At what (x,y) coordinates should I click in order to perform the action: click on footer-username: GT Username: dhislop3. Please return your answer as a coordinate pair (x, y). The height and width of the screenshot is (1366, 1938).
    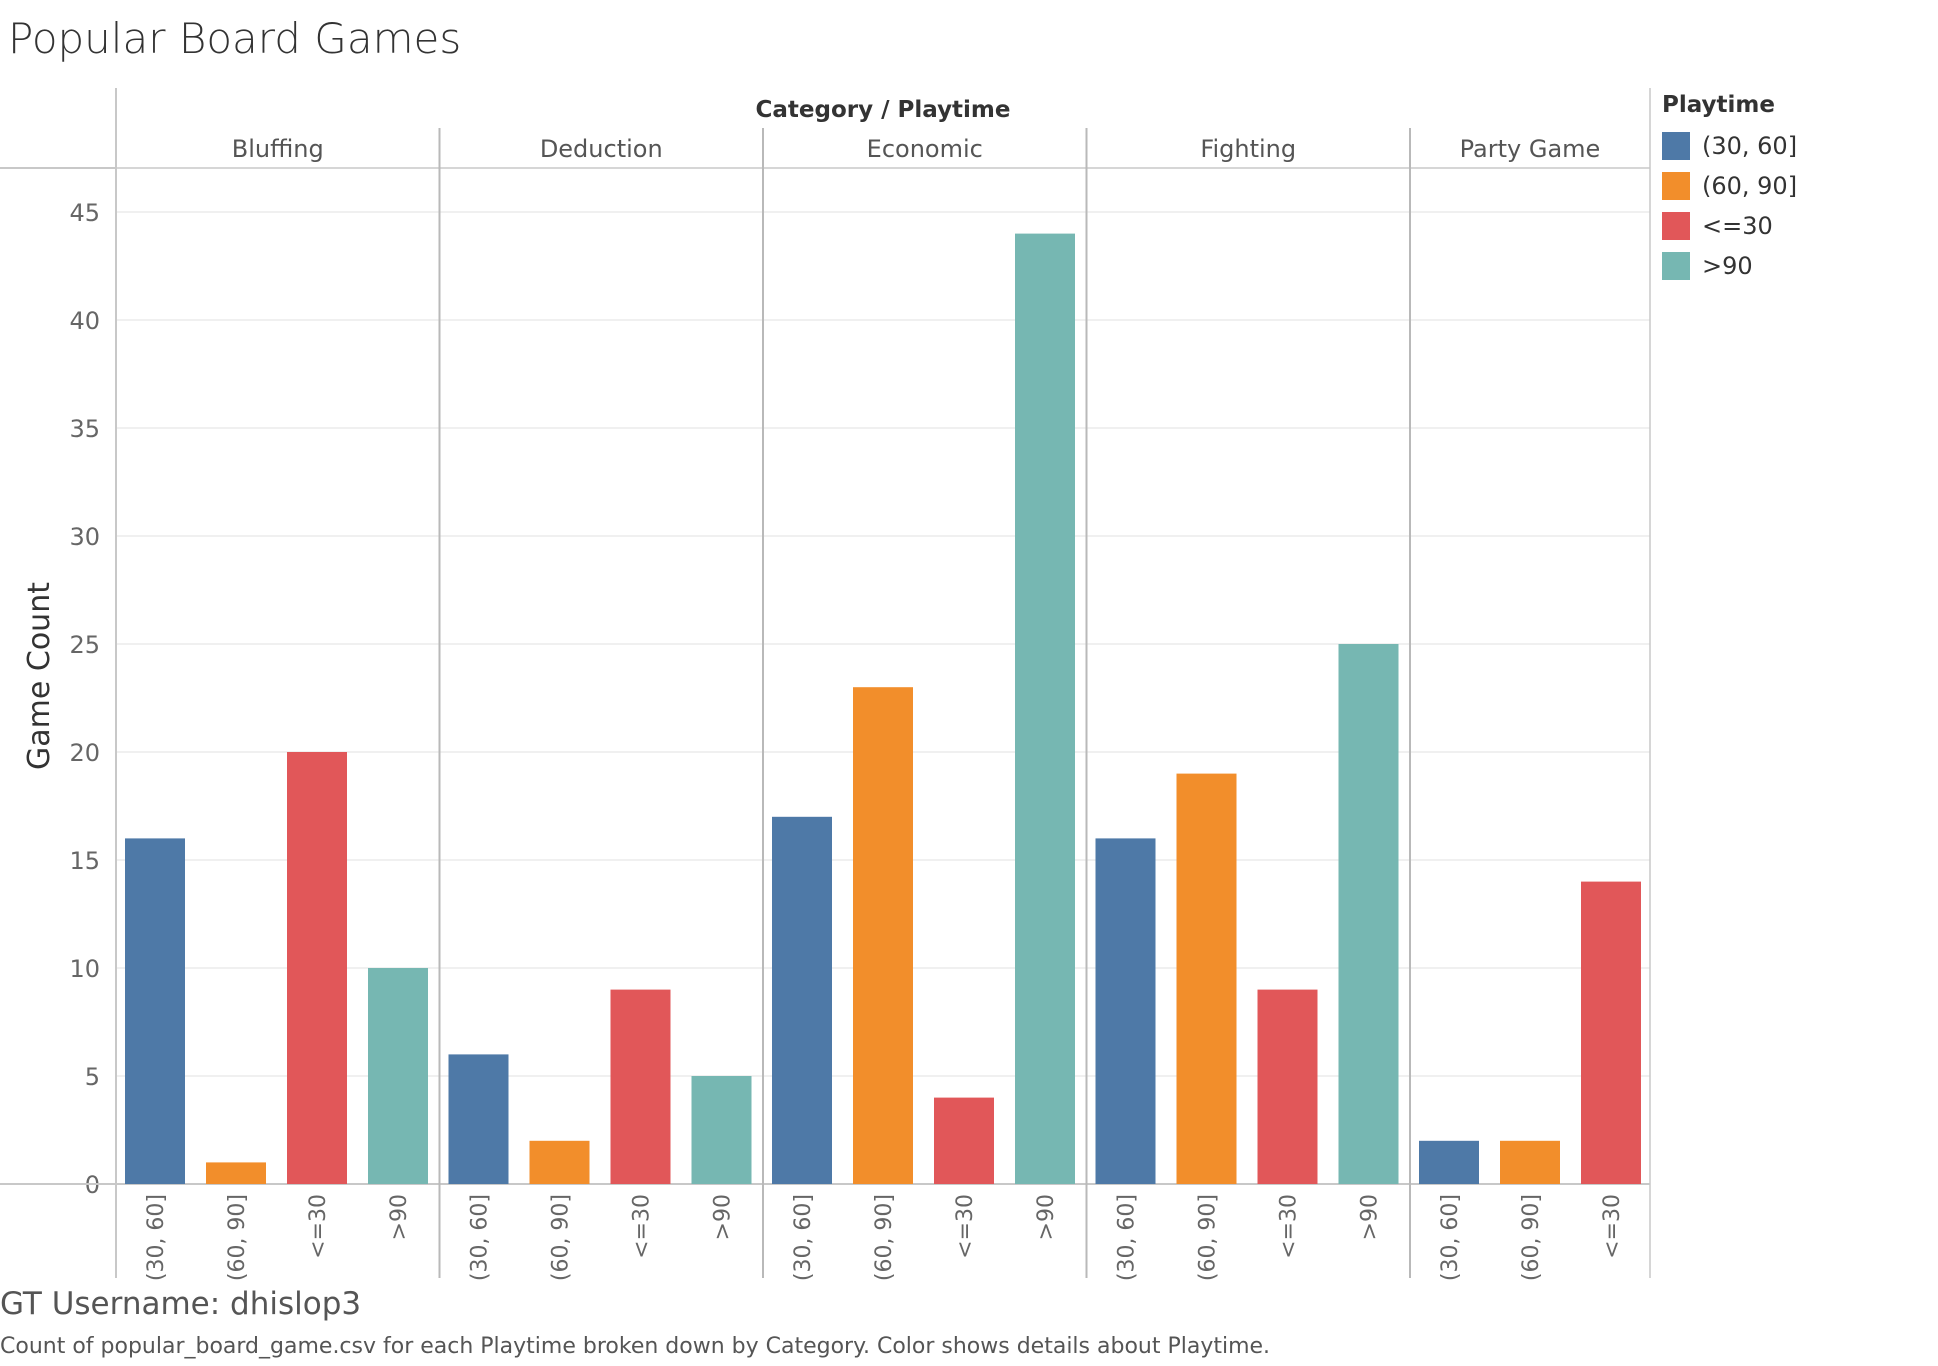
    Looking at the image, I should click on (181, 1304).